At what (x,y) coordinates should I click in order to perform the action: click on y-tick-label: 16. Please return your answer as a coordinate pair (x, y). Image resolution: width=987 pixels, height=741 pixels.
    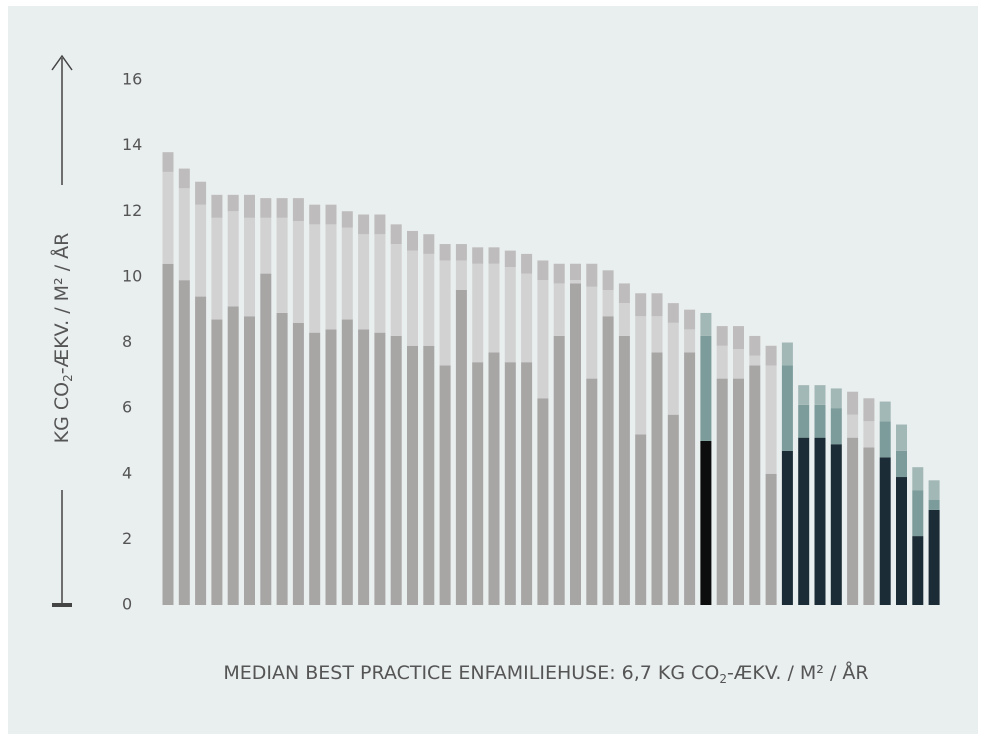
    Looking at the image, I should click on (132, 79).